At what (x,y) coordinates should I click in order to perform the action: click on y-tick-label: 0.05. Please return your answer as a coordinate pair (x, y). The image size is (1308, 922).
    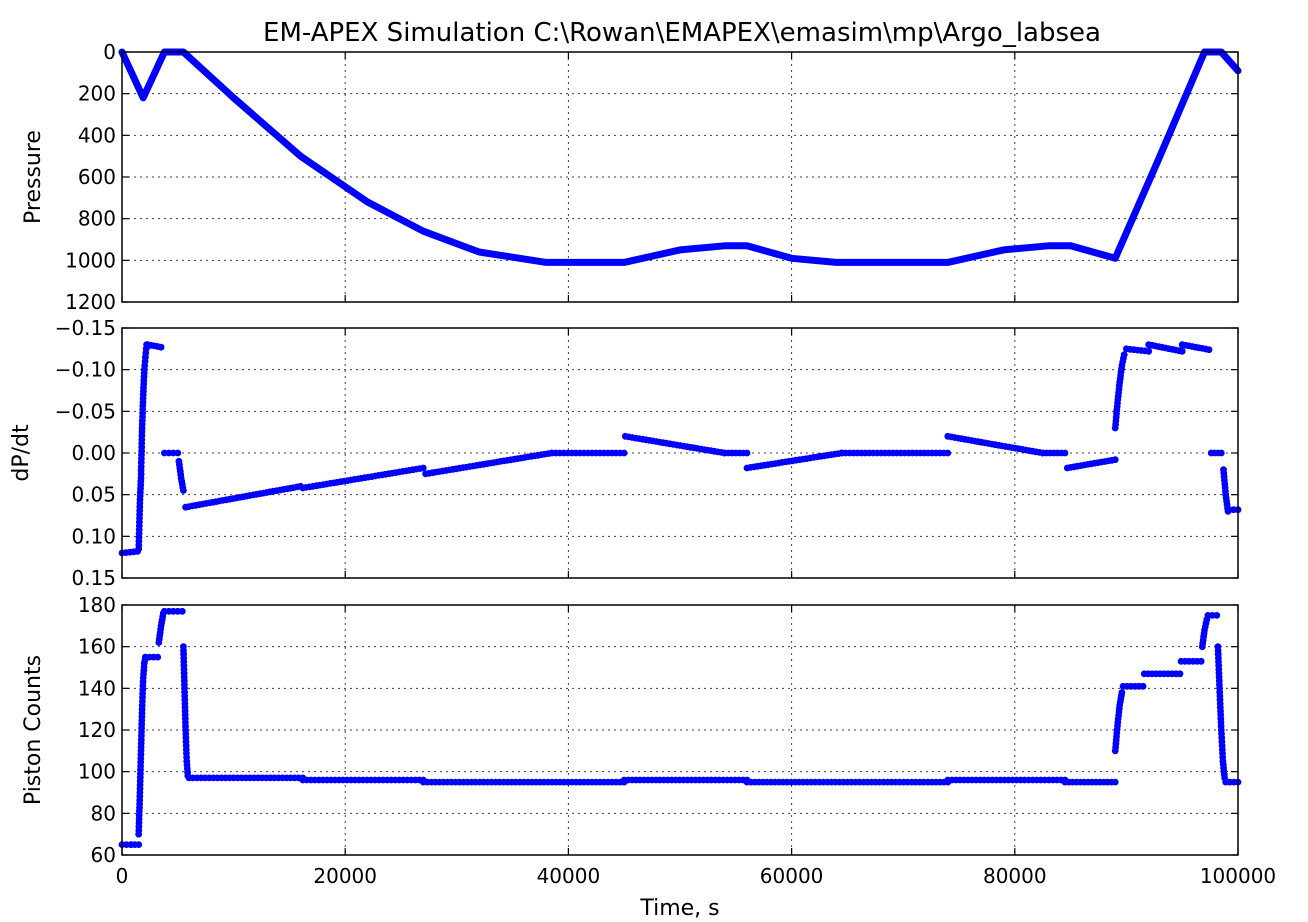
    Looking at the image, I should click on (93, 495).